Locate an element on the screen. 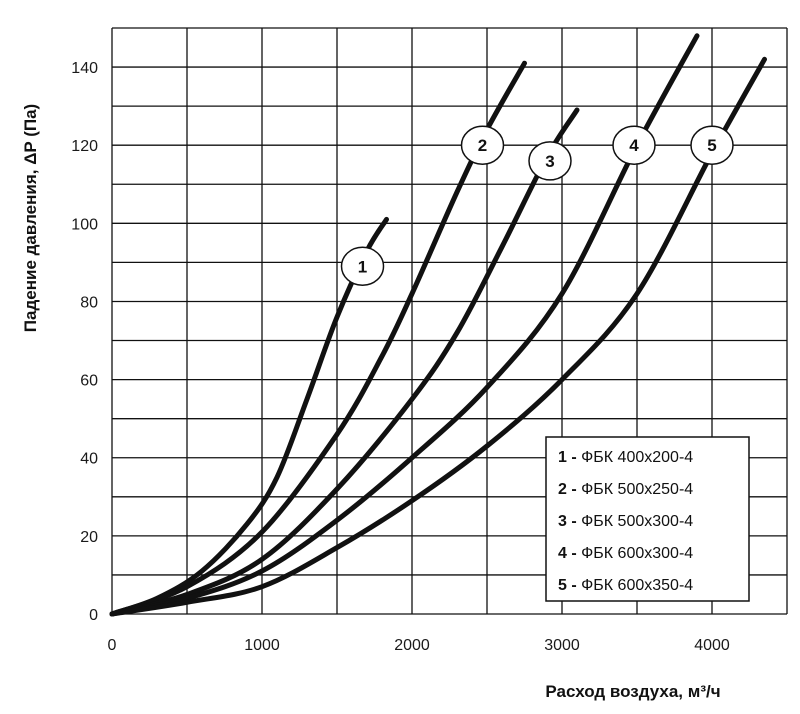 The image size is (800, 714). y-tick-label: 60 is located at coordinates (89, 381).